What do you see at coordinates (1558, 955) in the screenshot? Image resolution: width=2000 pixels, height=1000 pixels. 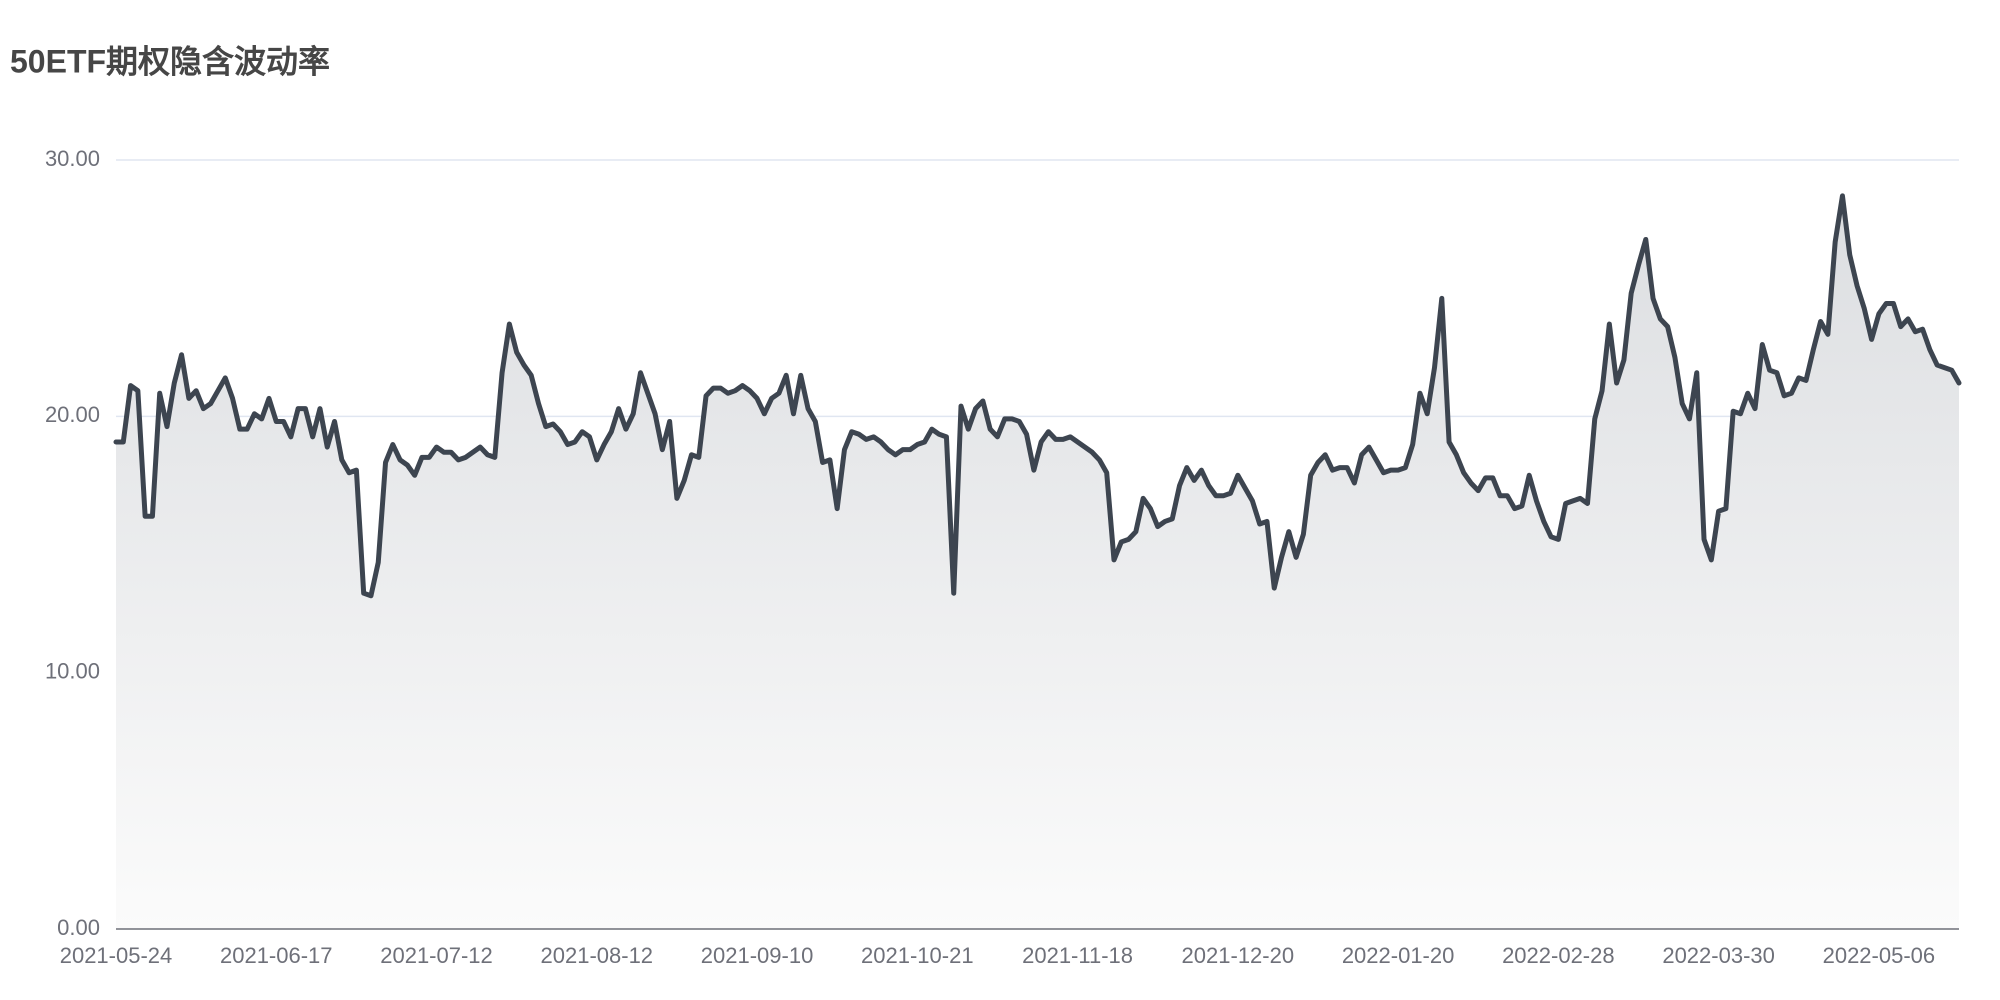 I see `x-tick-label: 2022-02-28` at bounding box center [1558, 955].